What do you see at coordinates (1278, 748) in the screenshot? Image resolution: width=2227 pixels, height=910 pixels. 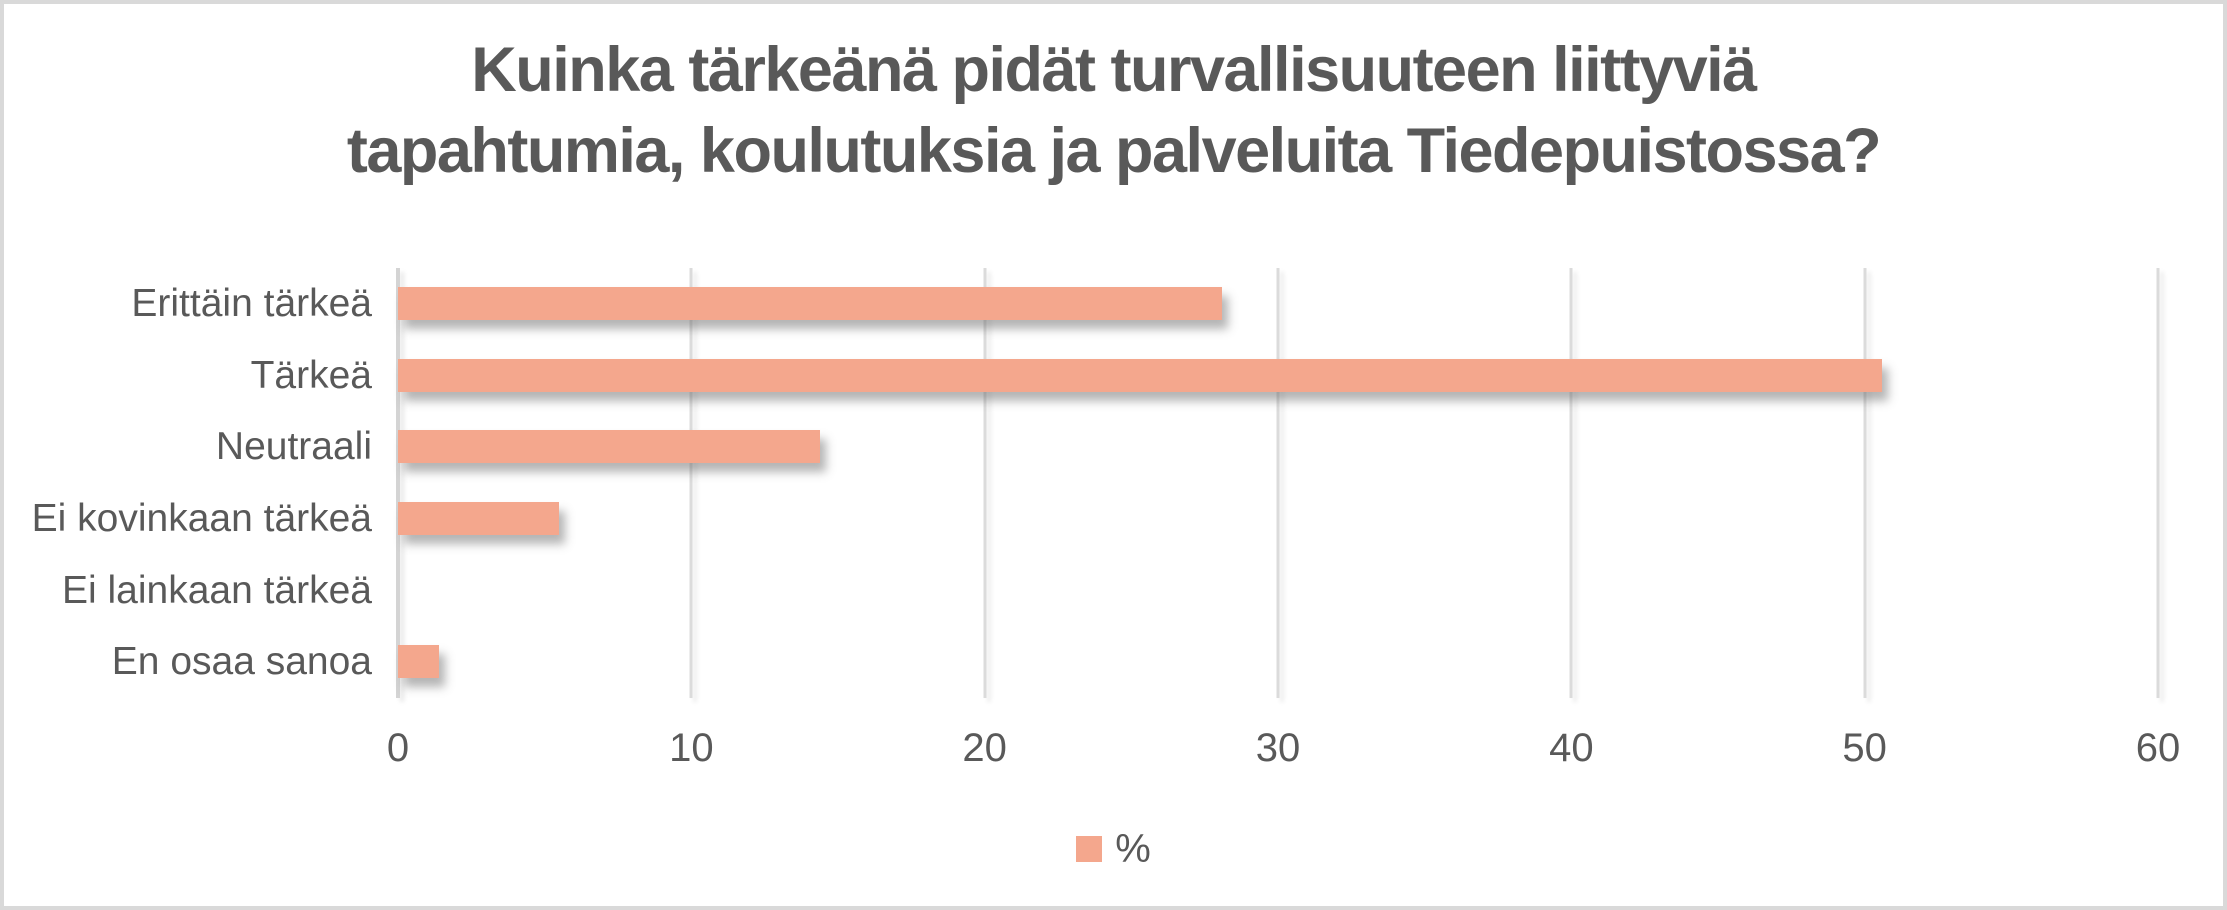 I see `x-tick-label: 30` at bounding box center [1278, 748].